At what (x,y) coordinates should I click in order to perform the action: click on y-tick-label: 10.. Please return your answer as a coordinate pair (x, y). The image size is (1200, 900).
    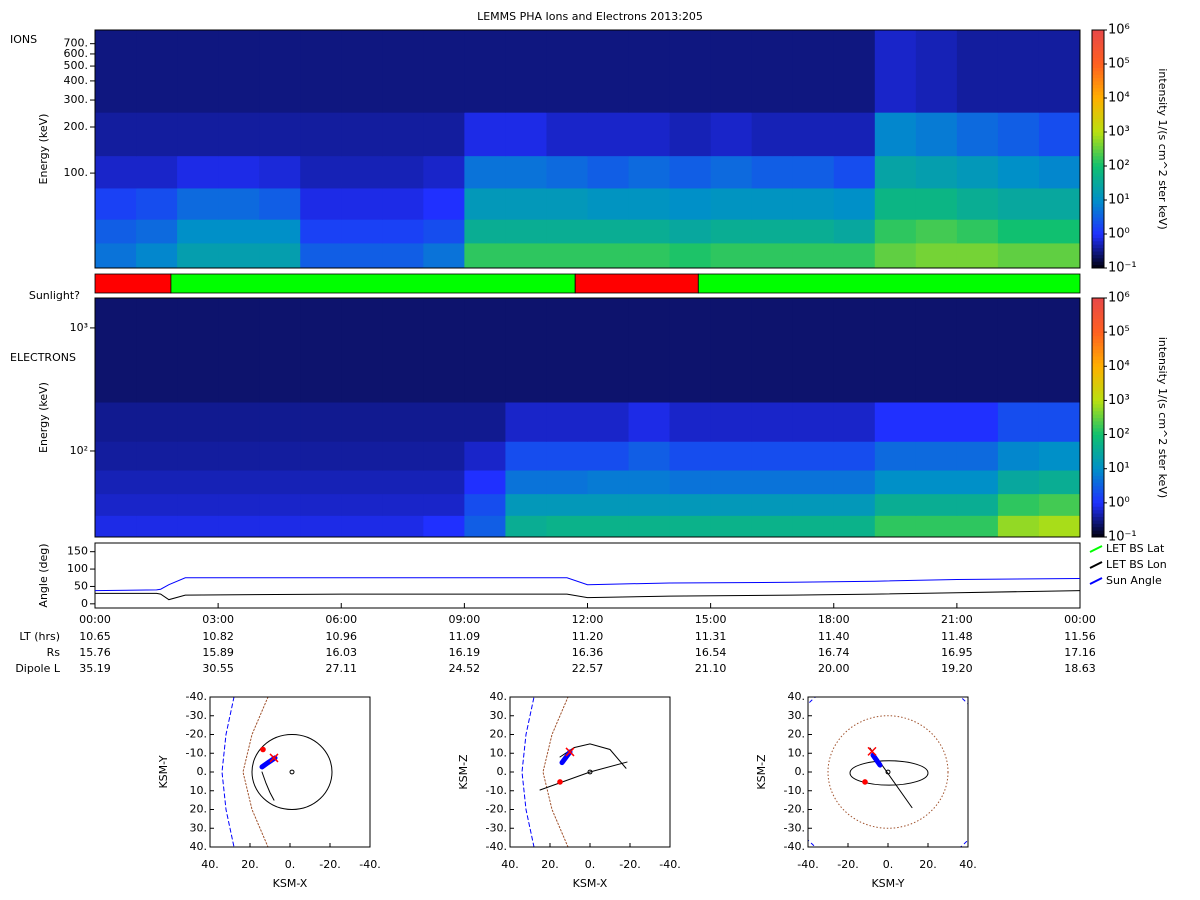
    Looking at the image, I should click on (499, 752).